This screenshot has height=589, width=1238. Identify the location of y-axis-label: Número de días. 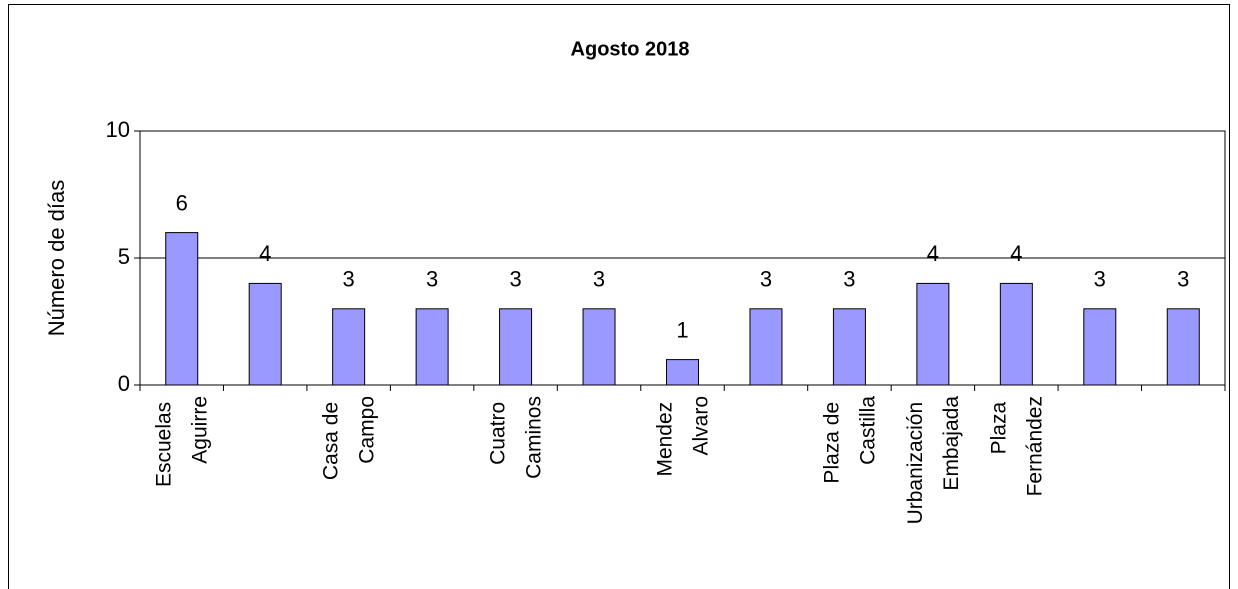
(56, 258).